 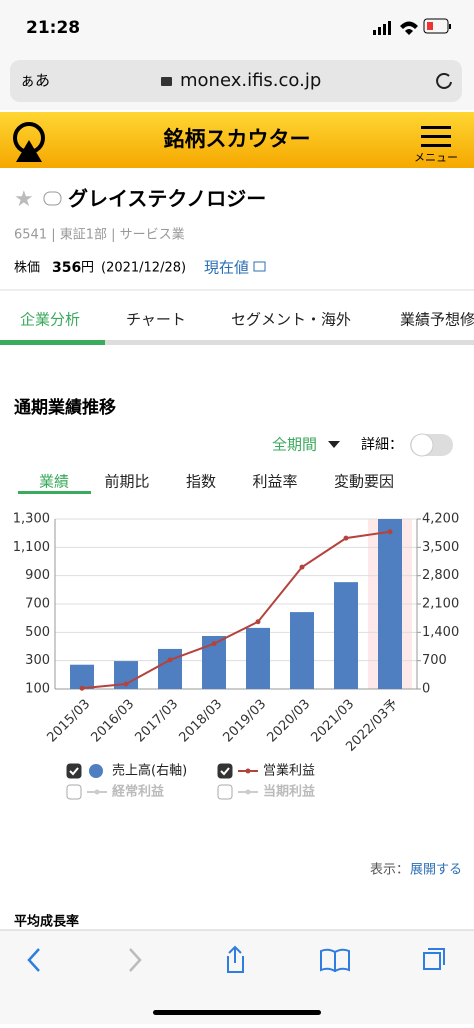 What do you see at coordinates (52, 342) in the screenshot?
I see `tab-active-indicator` at bounding box center [52, 342].